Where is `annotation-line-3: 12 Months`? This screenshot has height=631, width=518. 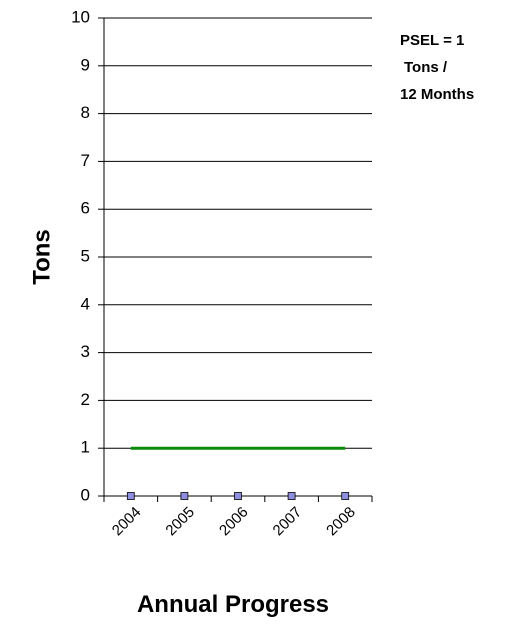 annotation-line-3: 12 Months is located at coordinates (437, 94).